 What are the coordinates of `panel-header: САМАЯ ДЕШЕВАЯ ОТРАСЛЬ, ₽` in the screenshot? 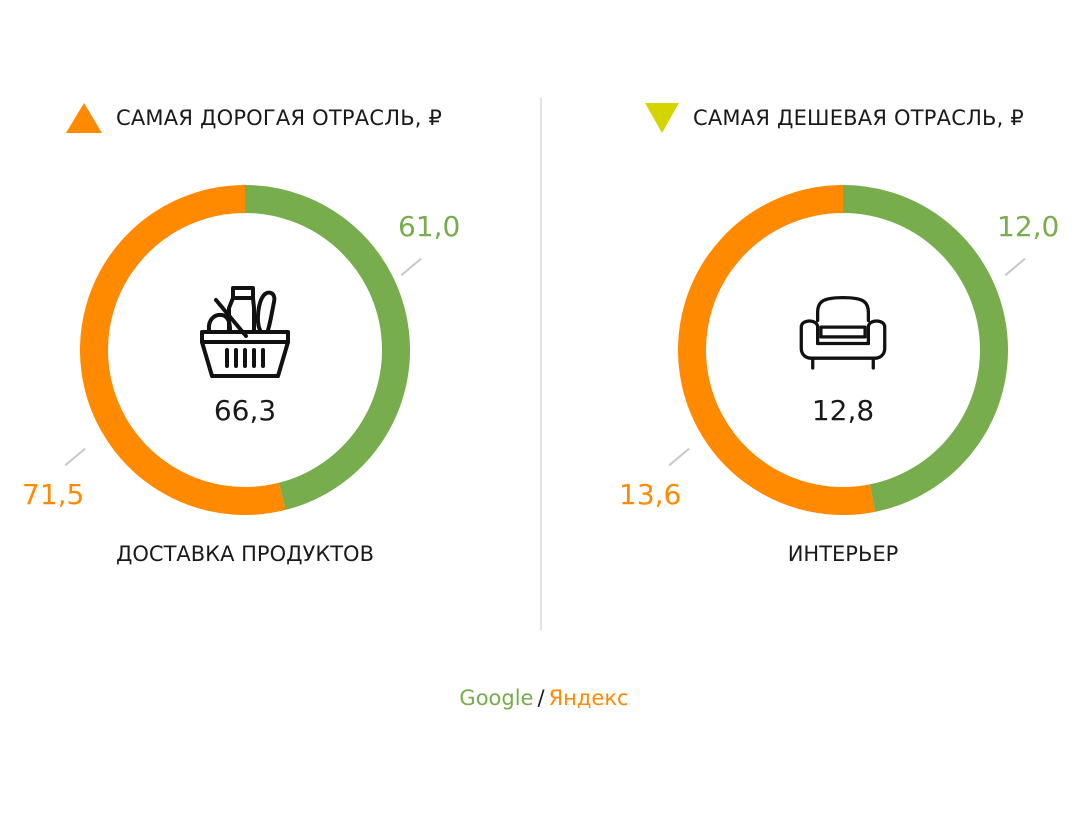 It's located at (834, 118).